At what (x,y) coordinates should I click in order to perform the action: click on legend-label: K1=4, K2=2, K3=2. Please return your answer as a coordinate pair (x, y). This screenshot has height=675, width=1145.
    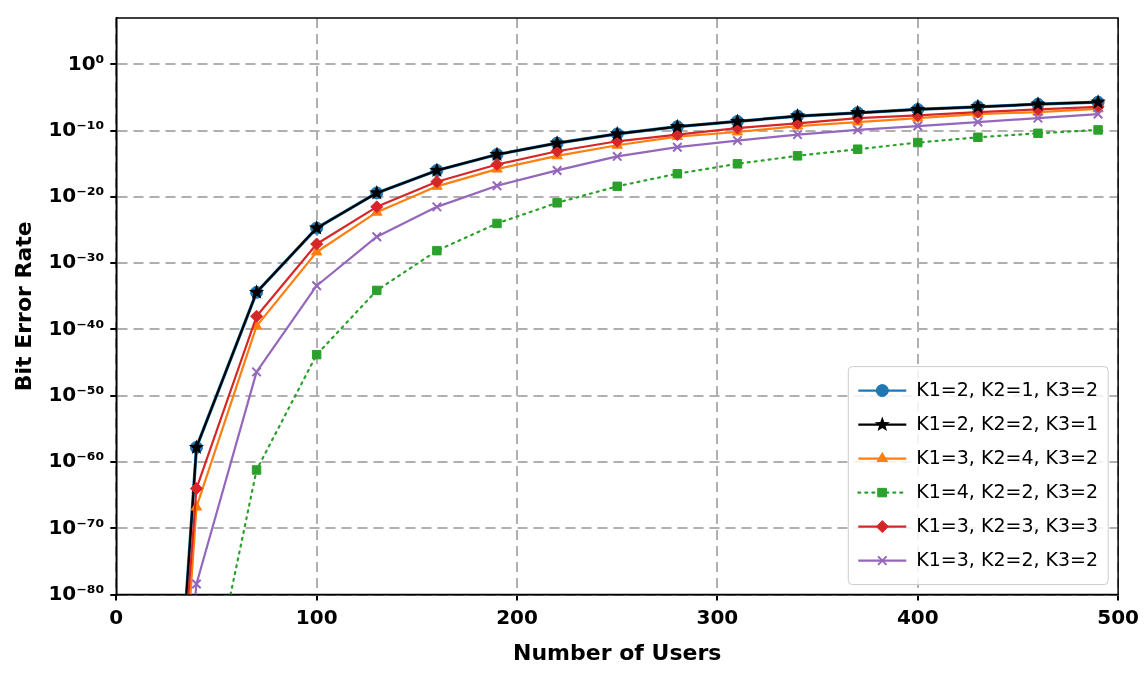
    Looking at the image, I should click on (1007, 490).